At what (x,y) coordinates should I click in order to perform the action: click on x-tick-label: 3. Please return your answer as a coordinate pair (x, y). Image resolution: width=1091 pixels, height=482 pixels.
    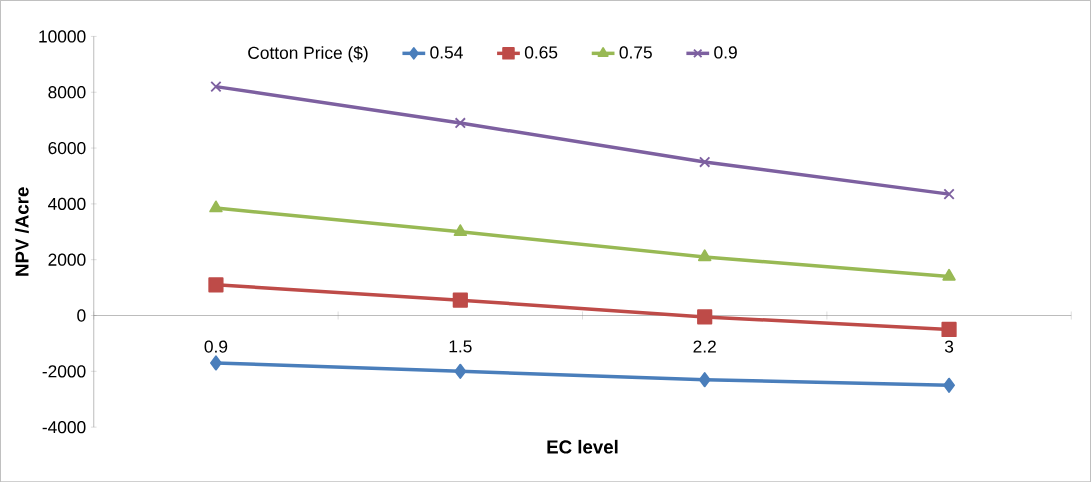
    Looking at the image, I should click on (949, 346).